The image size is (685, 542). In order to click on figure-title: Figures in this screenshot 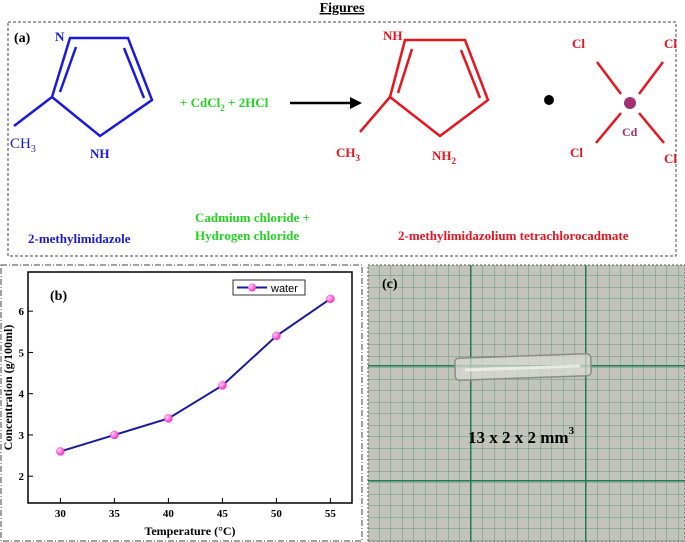, I will do `click(342, 8)`.